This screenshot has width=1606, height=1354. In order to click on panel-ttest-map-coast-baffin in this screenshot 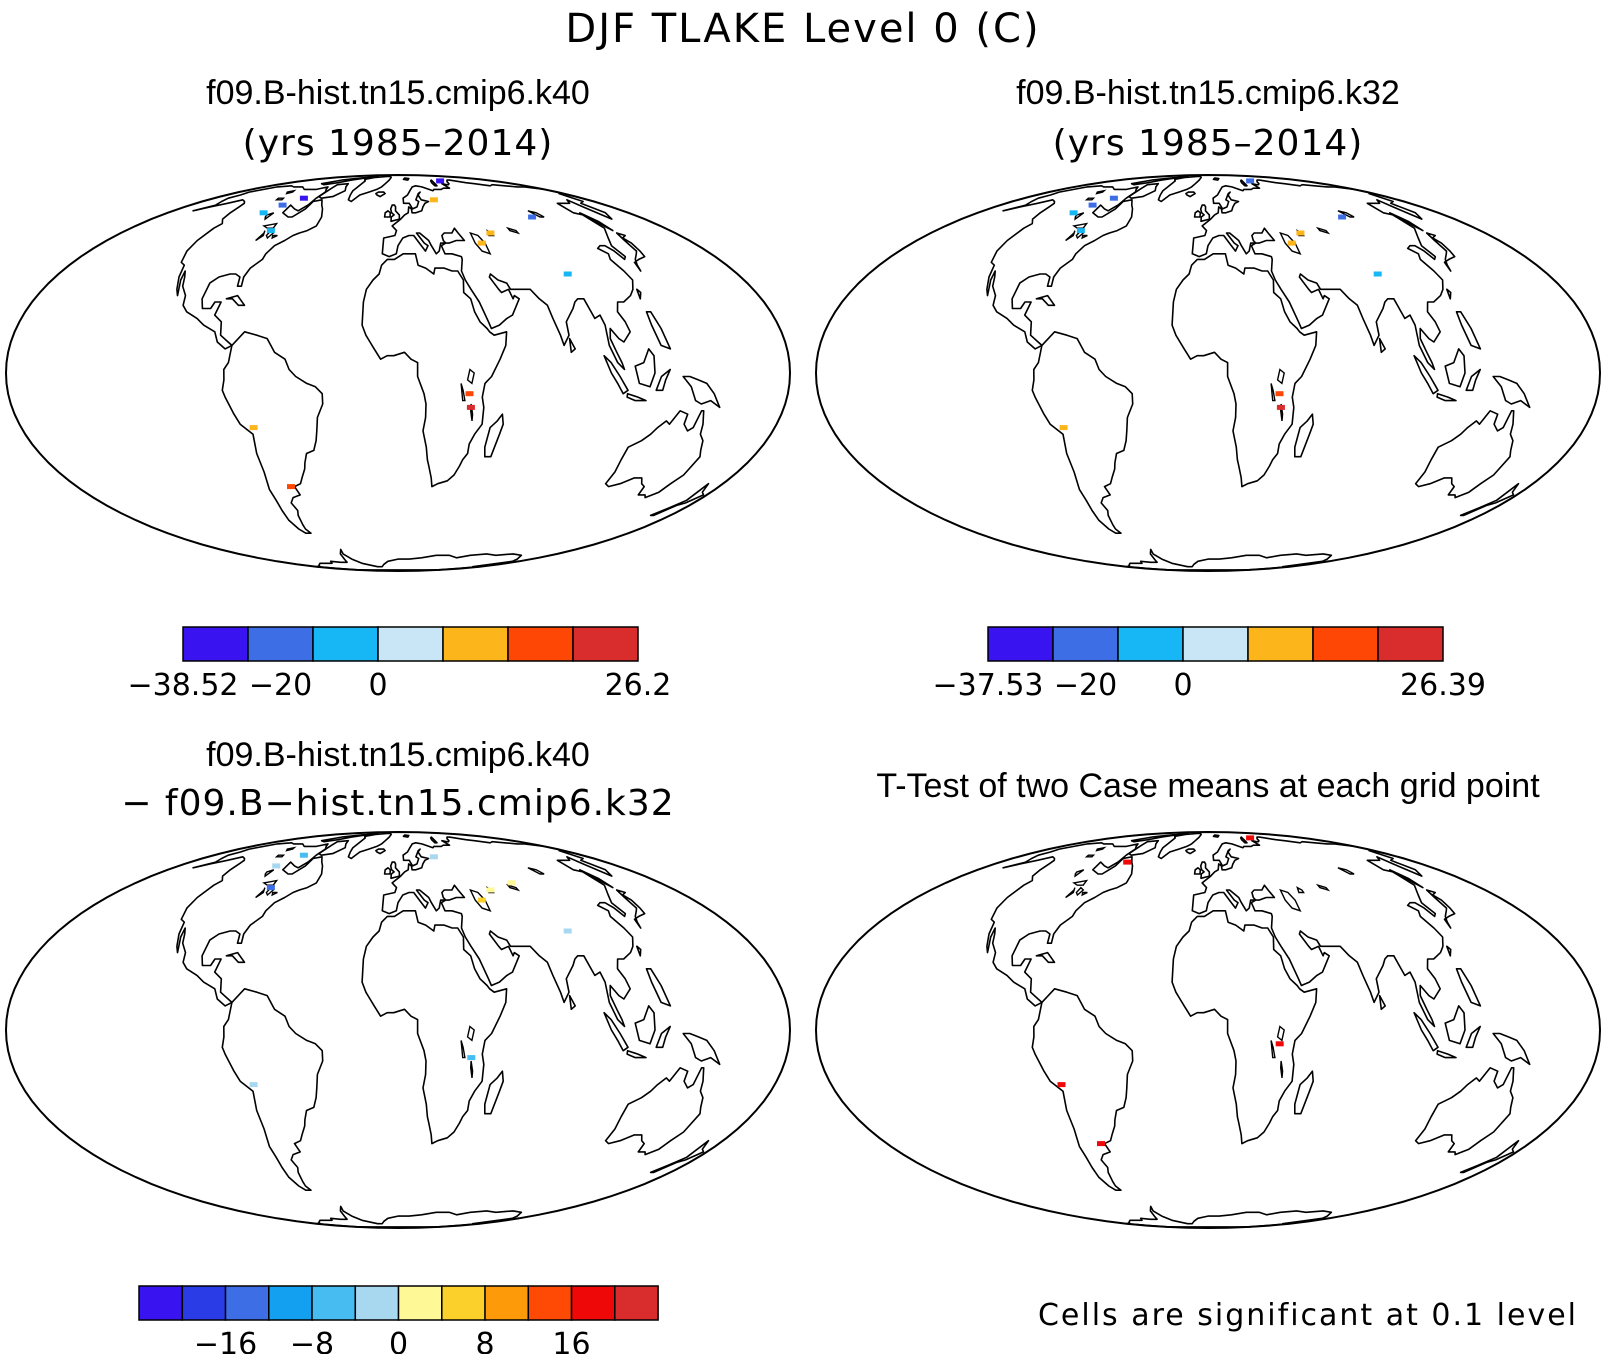, I will do `click(1144, 847)`.